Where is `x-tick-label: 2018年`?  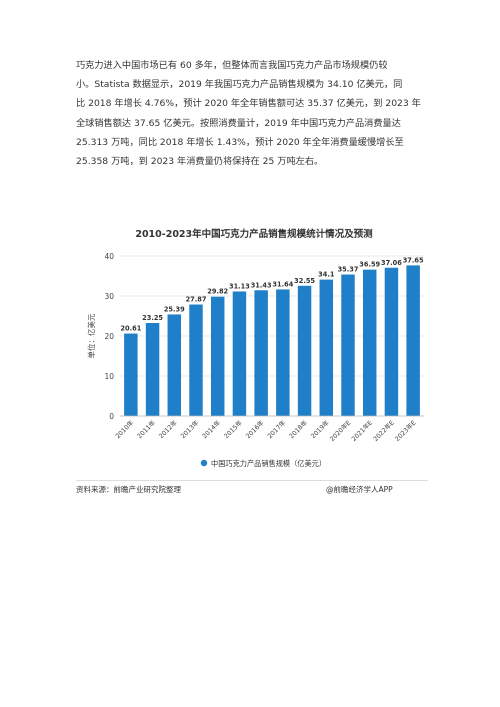 x-tick-label: 2018年 is located at coordinates (298, 429).